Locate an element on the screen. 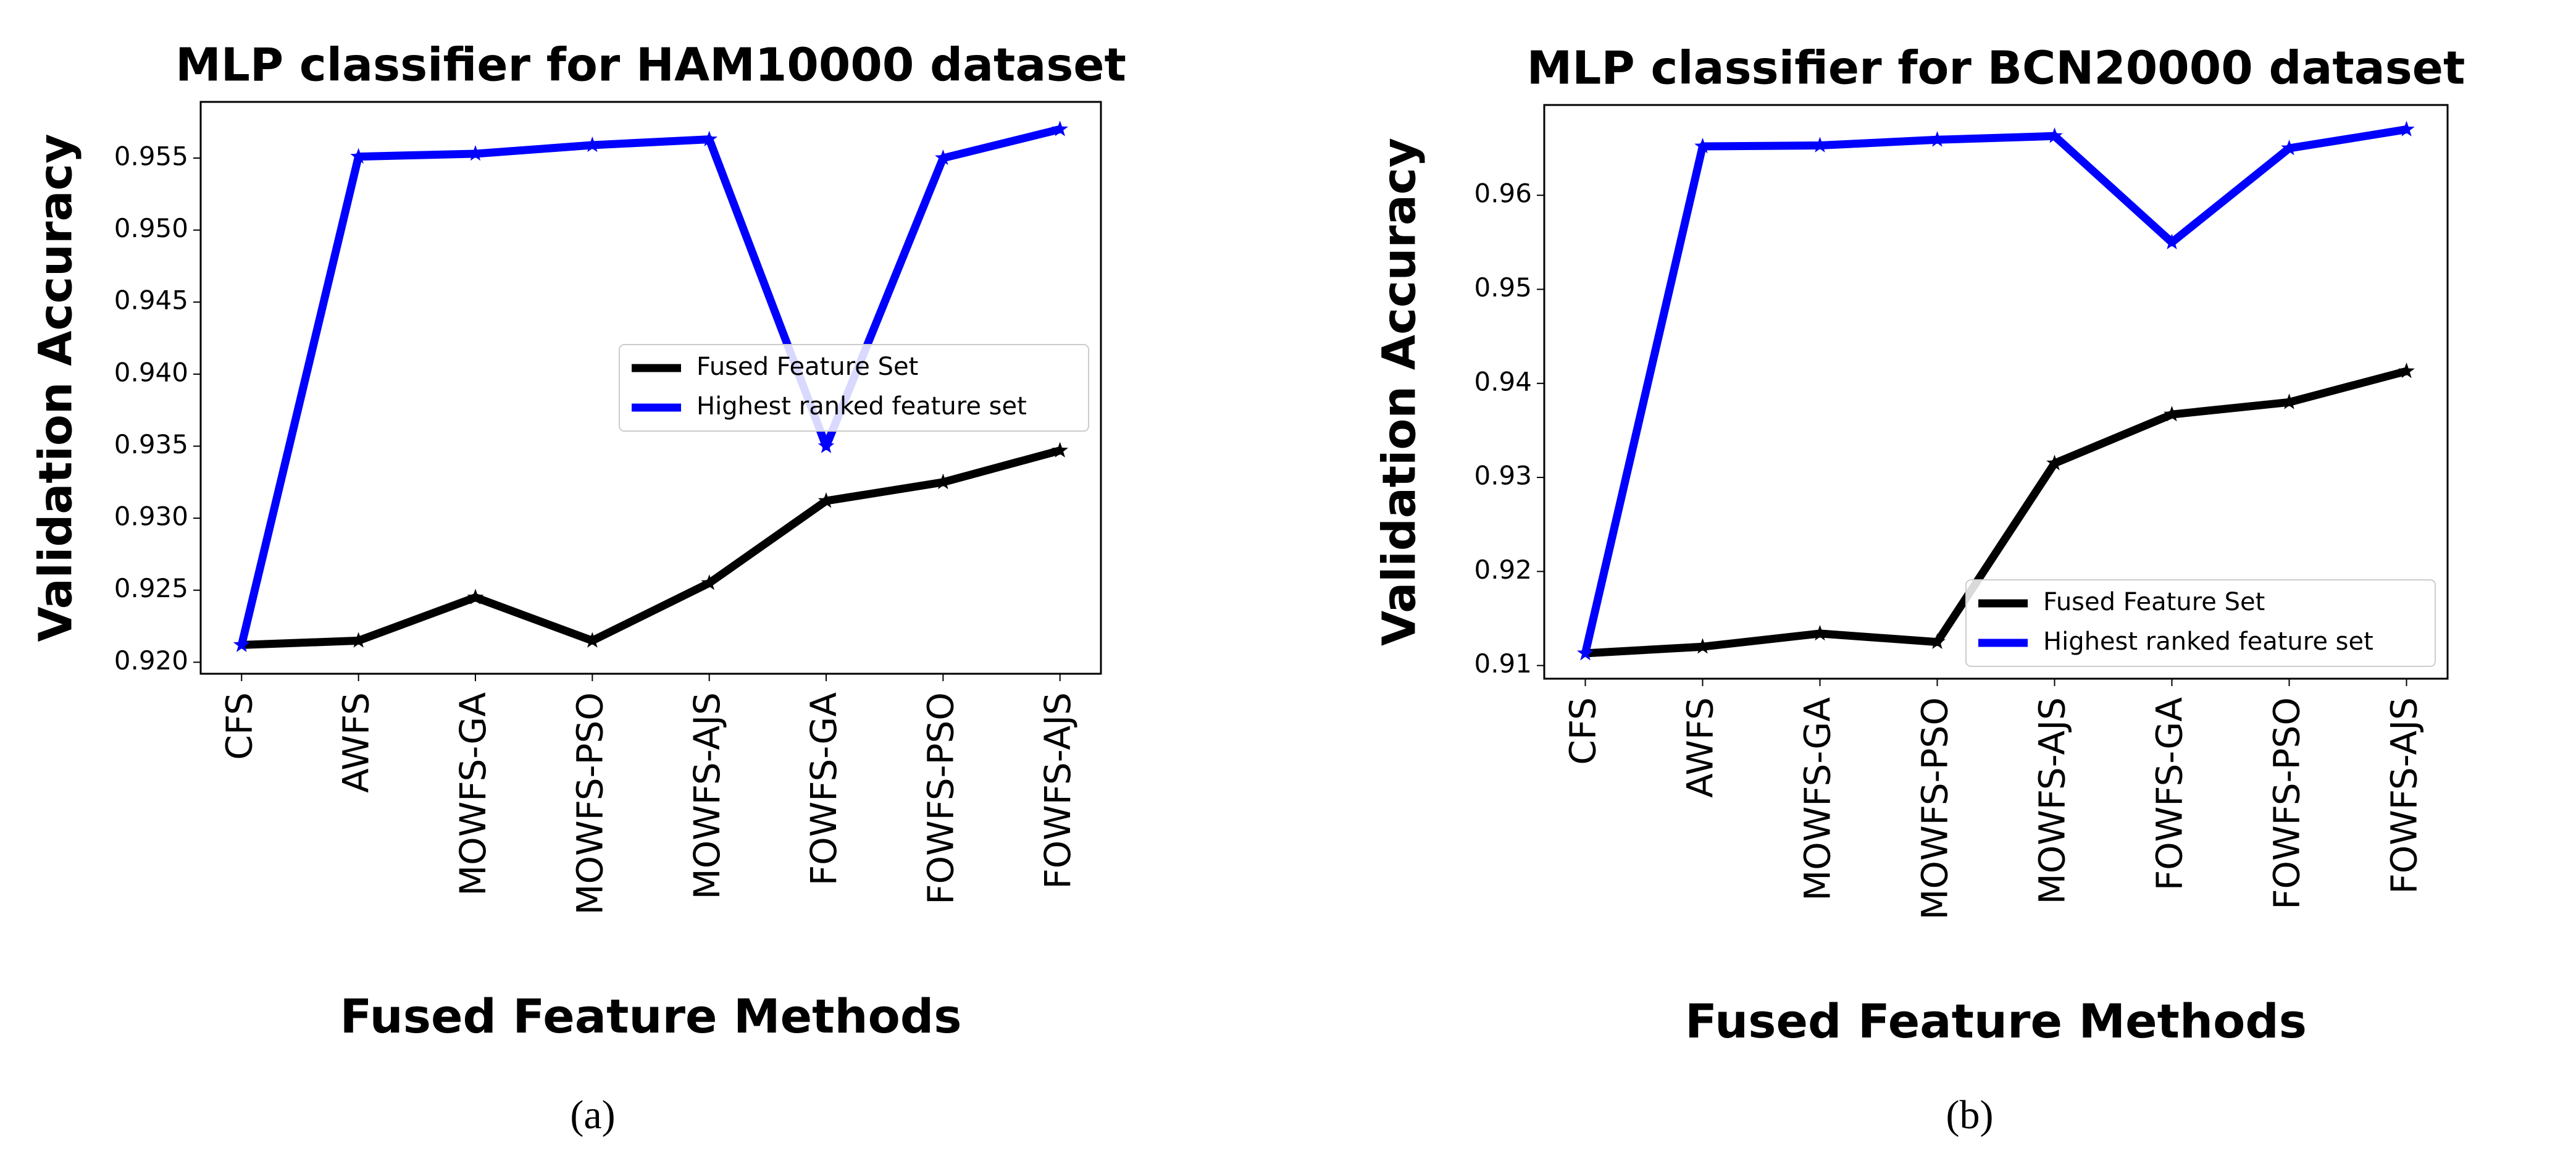 The image size is (2576, 1161). y-tick-label: 0.935 is located at coordinates (151, 444).